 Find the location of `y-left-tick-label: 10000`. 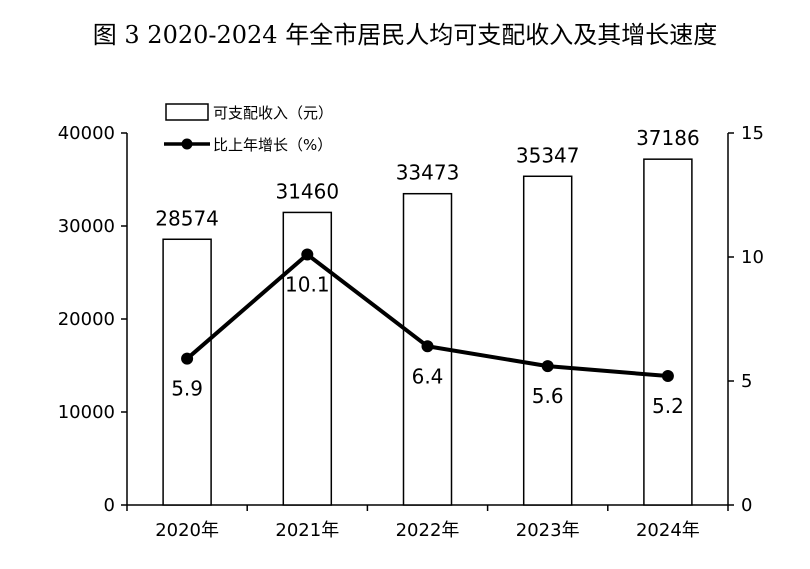

y-left-tick-label: 10000 is located at coordinates (86, 412).